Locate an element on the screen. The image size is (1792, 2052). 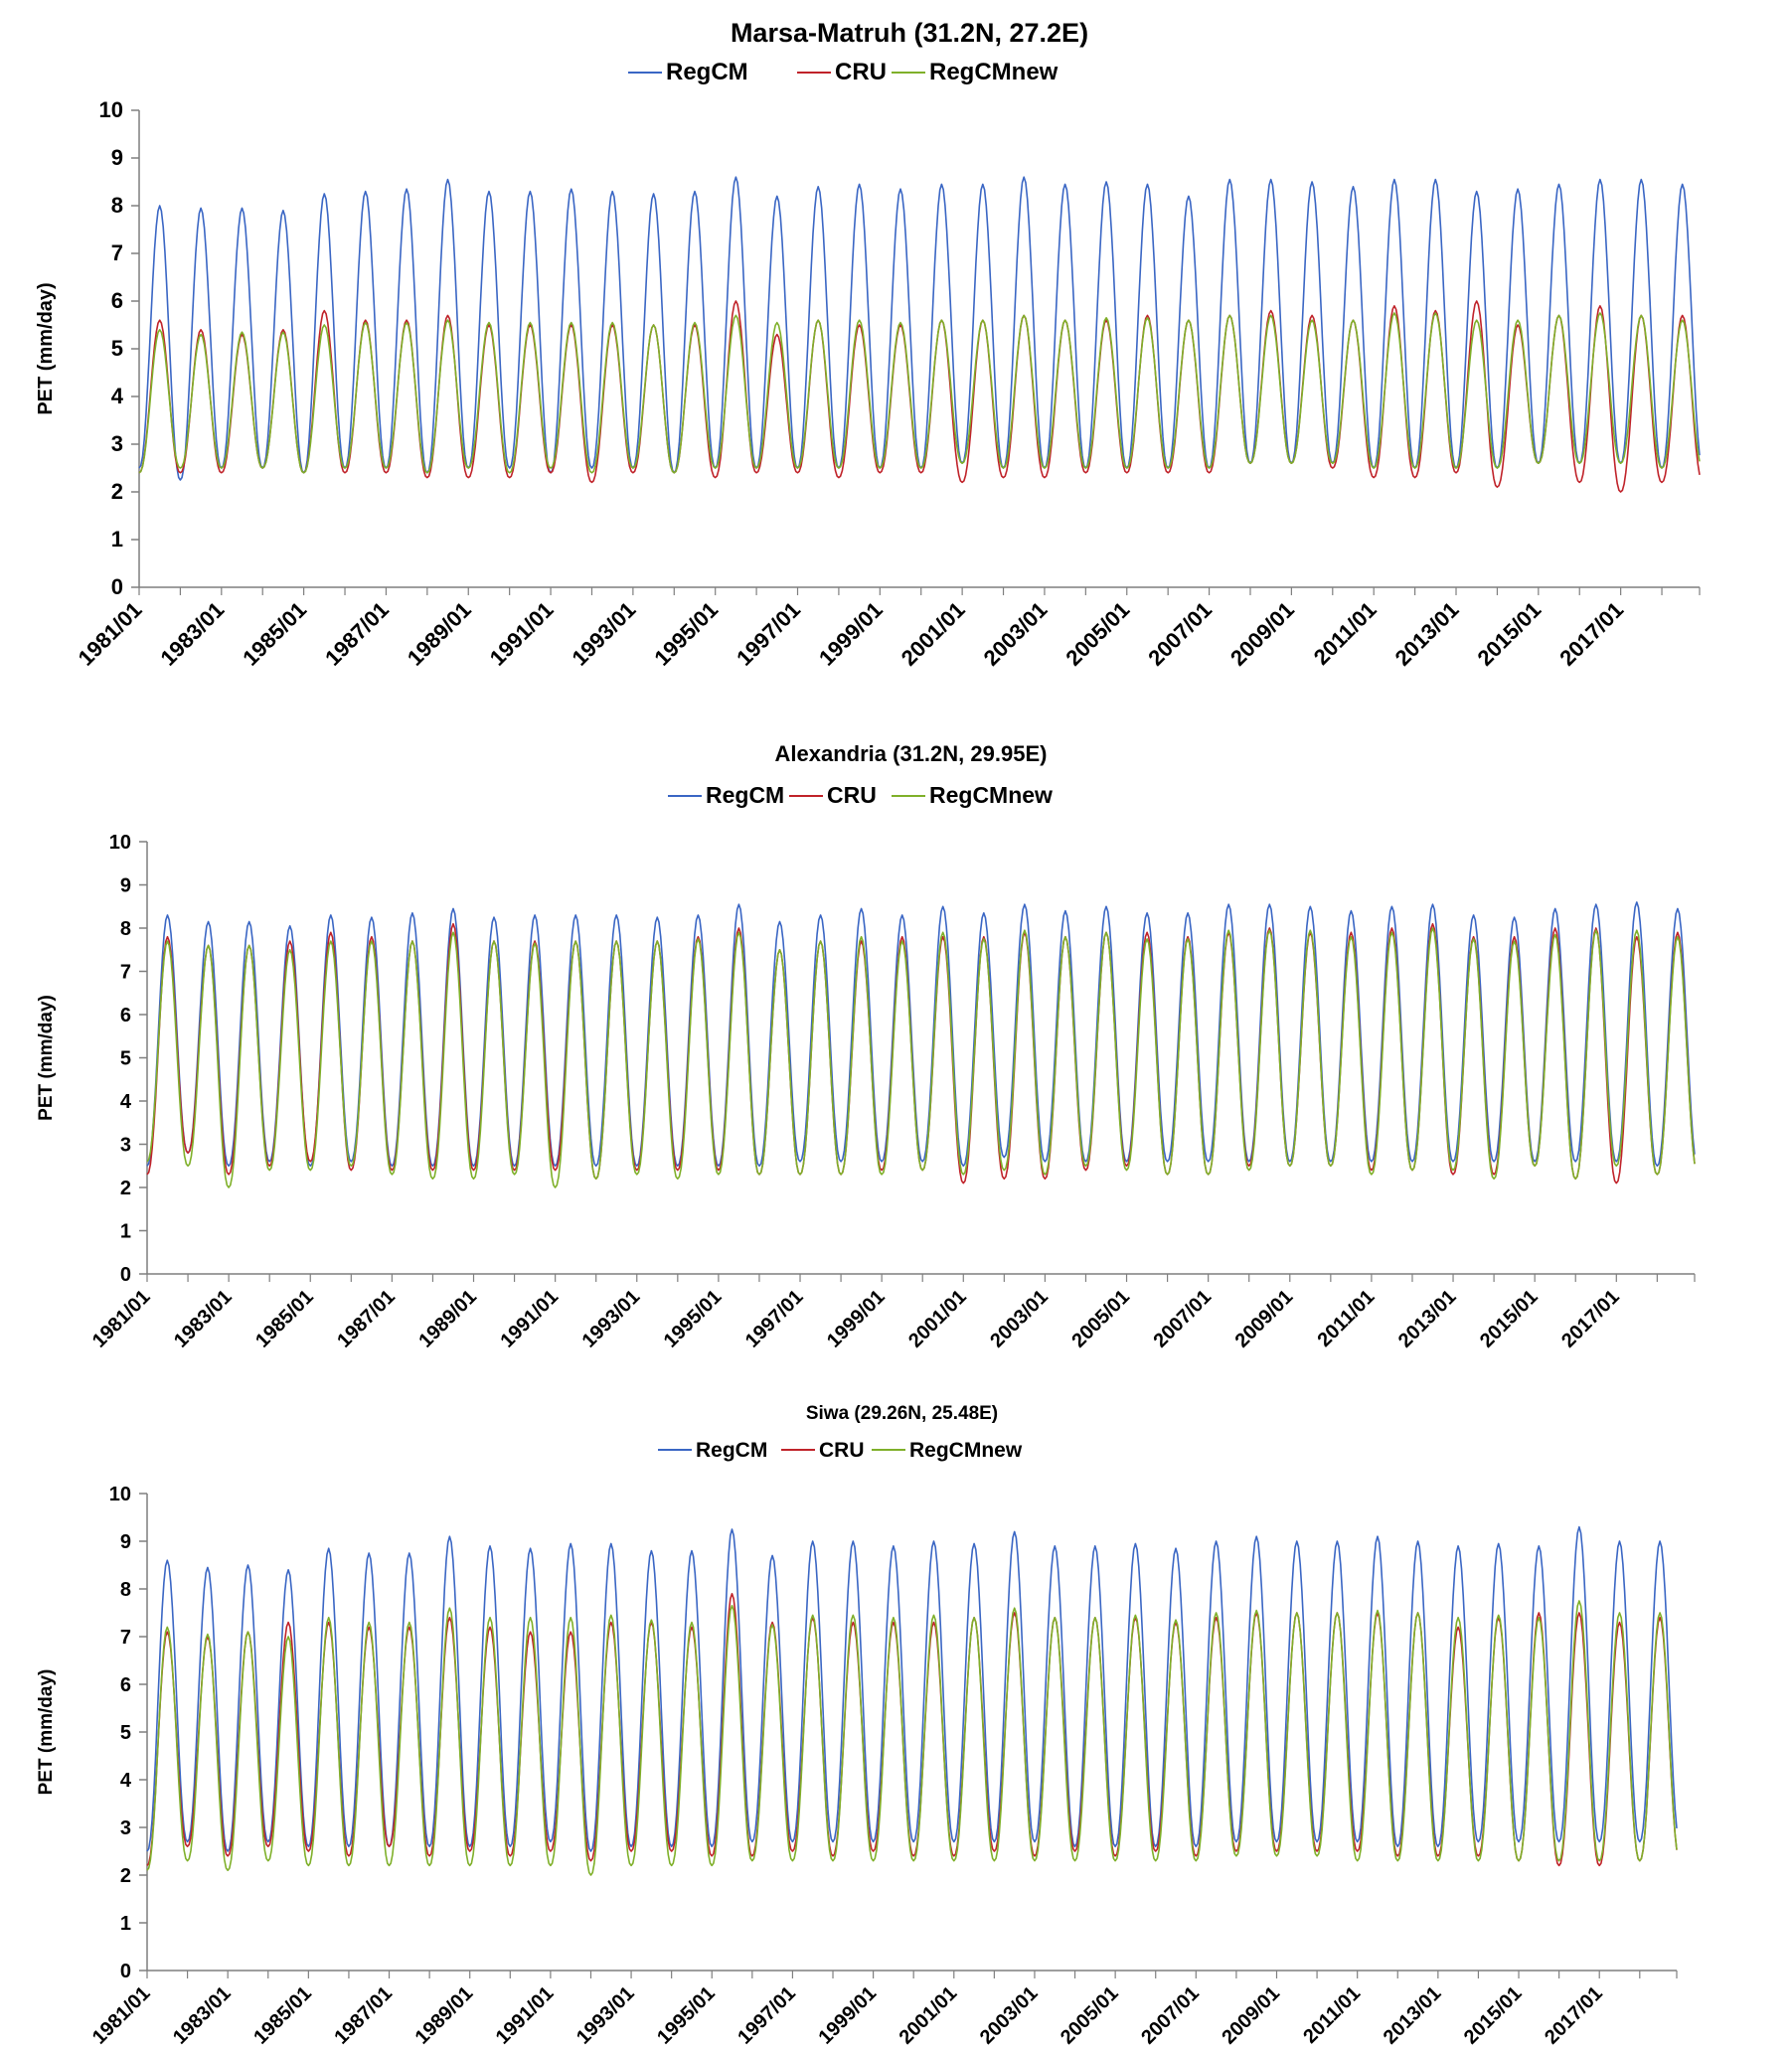
y-tick-label: 5 is located at coordinates (125, 1059).